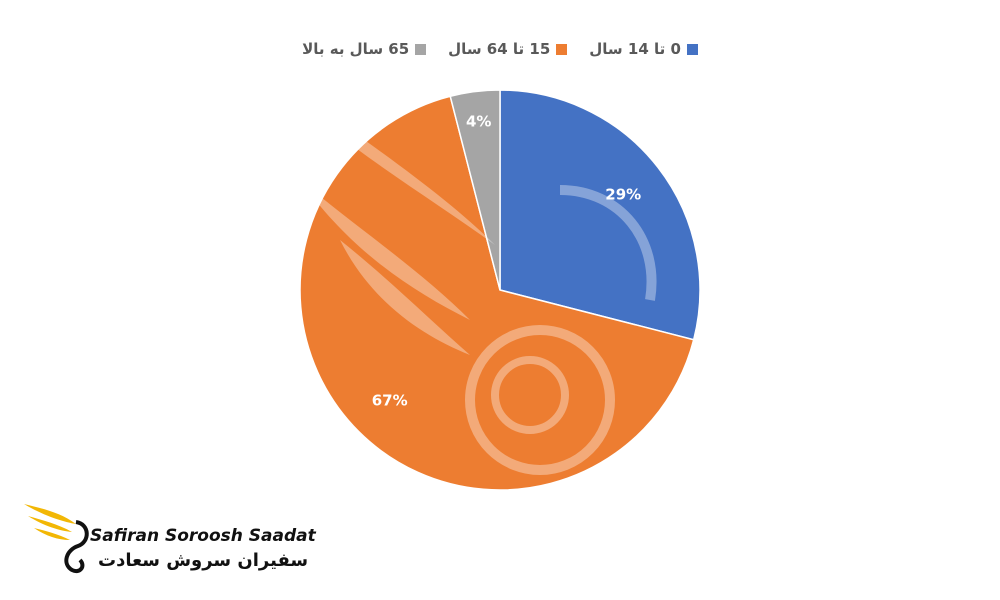  I want to click on legend-item-65-plus: 65 سال به بالا, so click(364, 49).